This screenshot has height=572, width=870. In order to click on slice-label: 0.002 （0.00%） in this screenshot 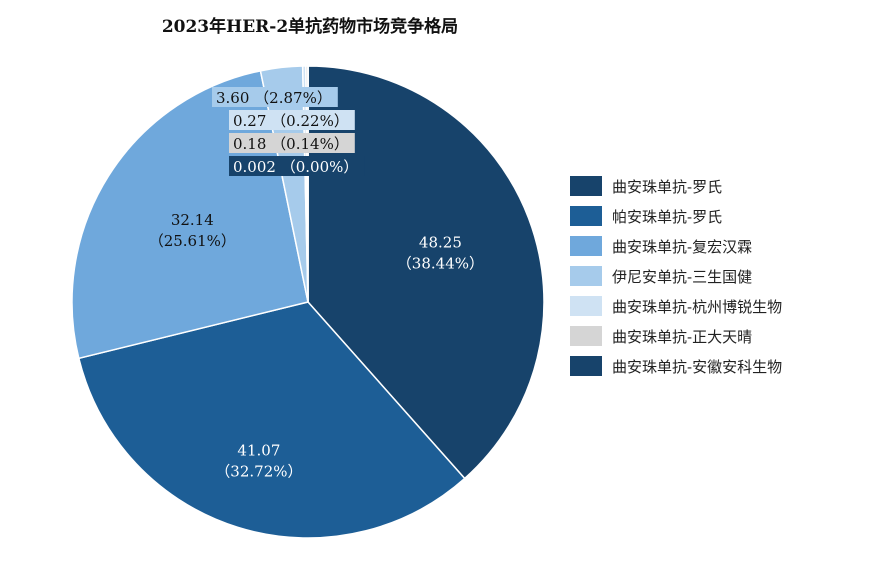, I will do `click(297, 166)`.